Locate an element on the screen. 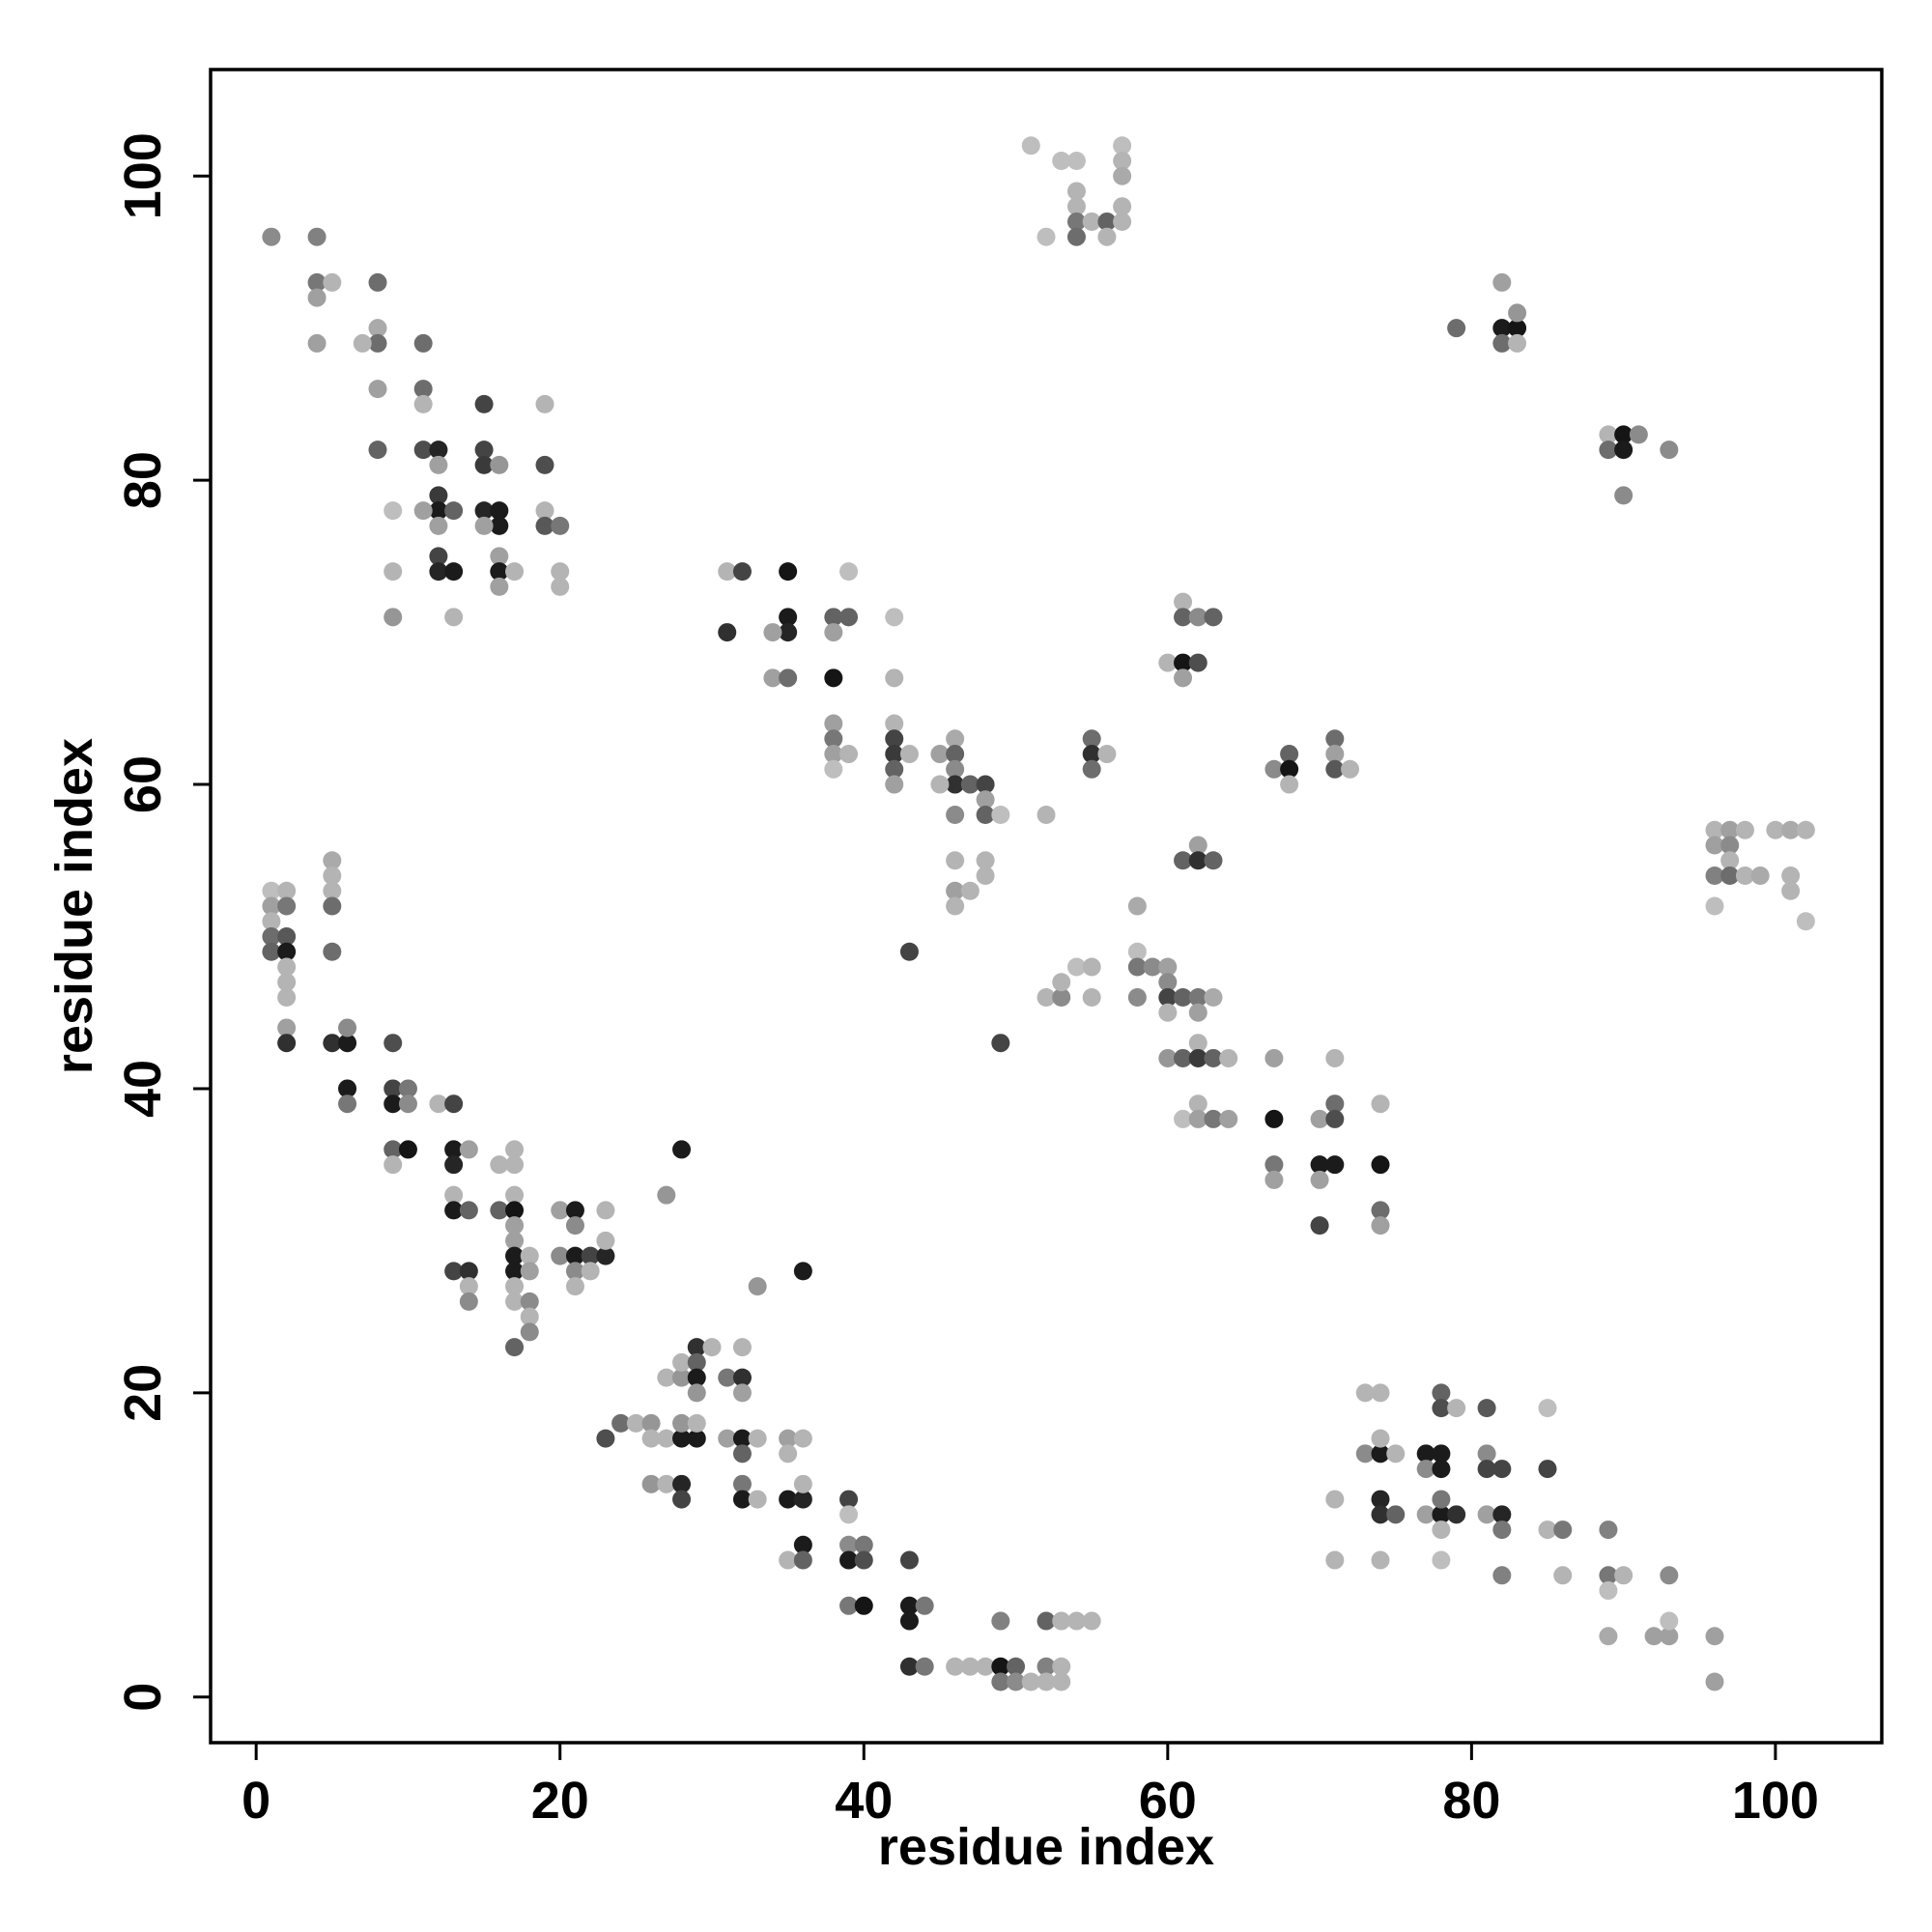 The image size is (1932, 1932). x-tick-label: 40 is located at coordinates (864, 1801).